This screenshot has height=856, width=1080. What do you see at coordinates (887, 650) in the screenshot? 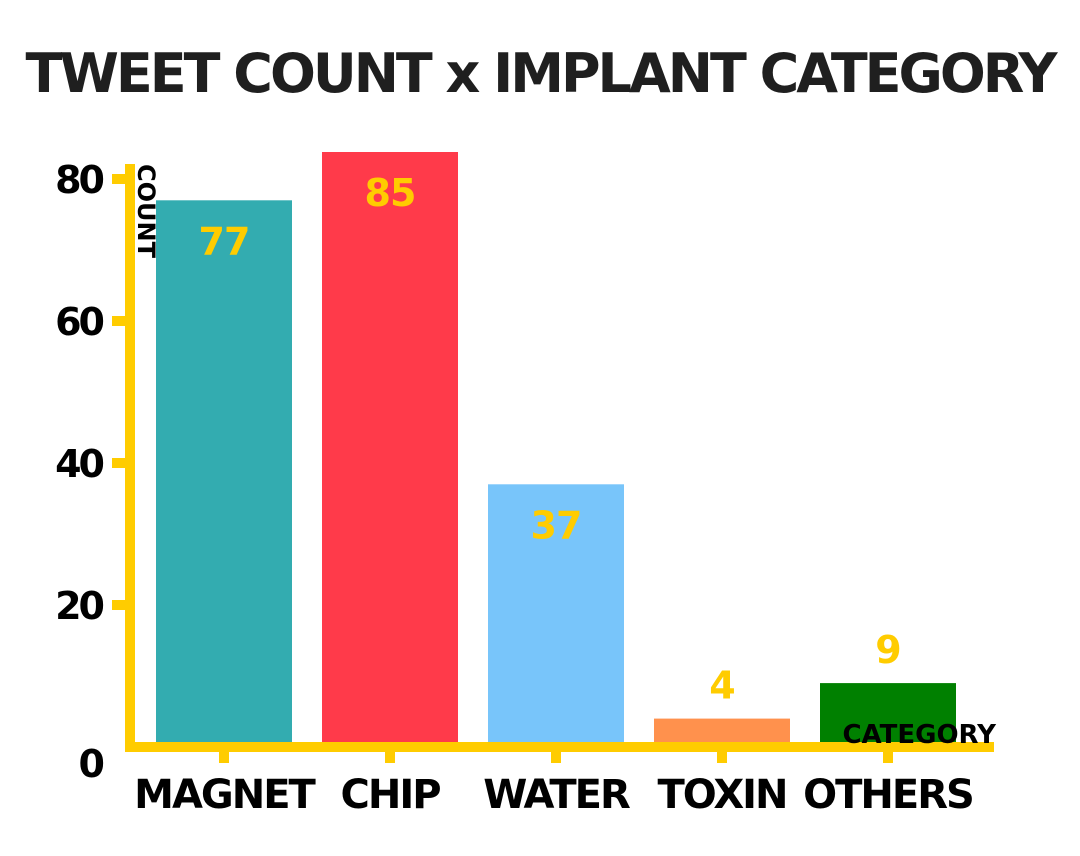
I see `value-label-others: 9` at bounding box center [887, 650].